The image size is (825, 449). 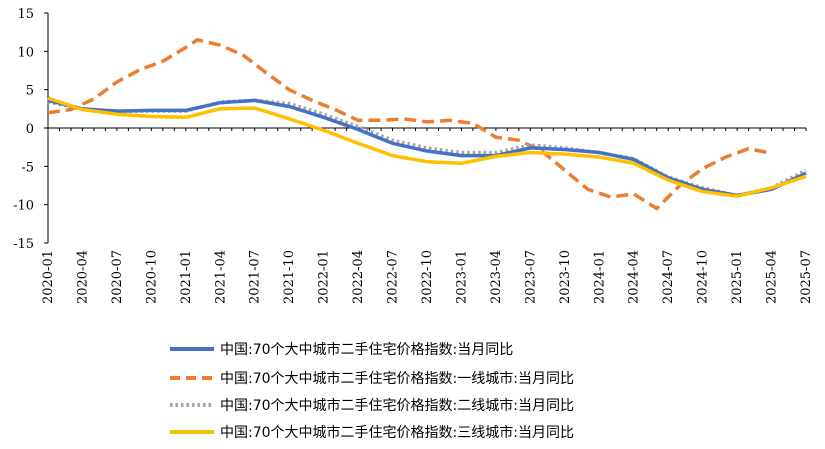 I want to click on x-tick-label: 2021-01, so click(x=186, y=277).